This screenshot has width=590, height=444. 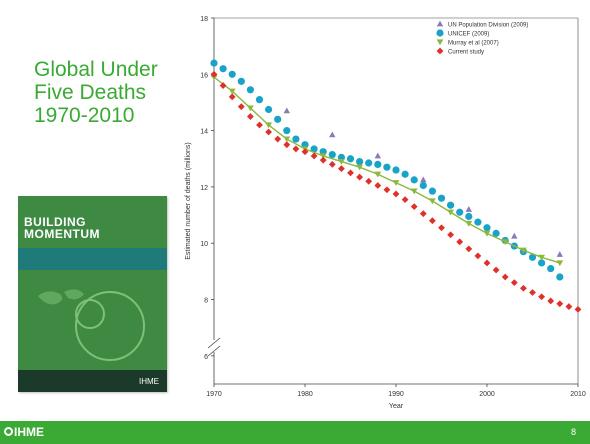 What do you see at coordinates (29, 432) in the screenshot?
I see `footer-brand: IHME` at bounding box center [29, 432].